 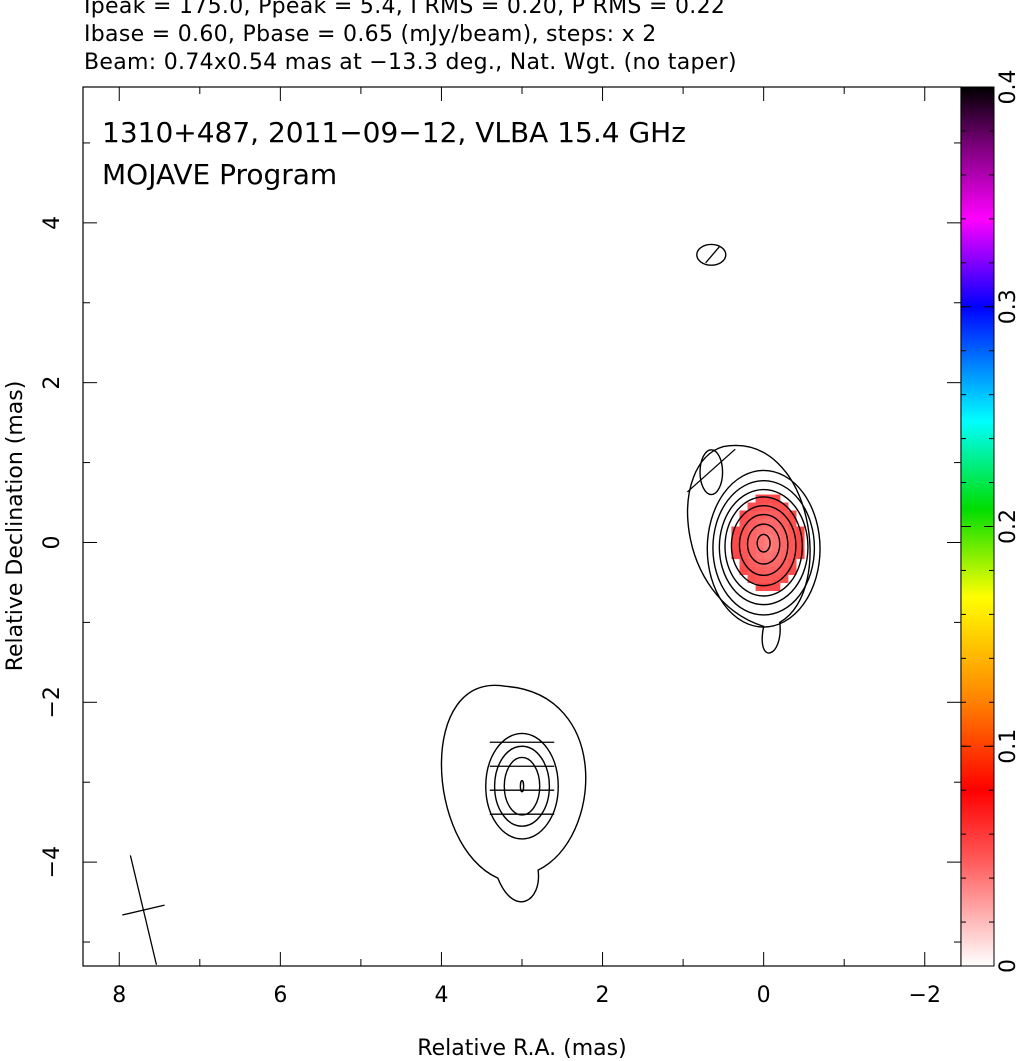 What do you see at coordinates (15, 526) in the screenshot?
I see `y-axis-label: Relative Declination (mas)` at bounding box center [15, 526].